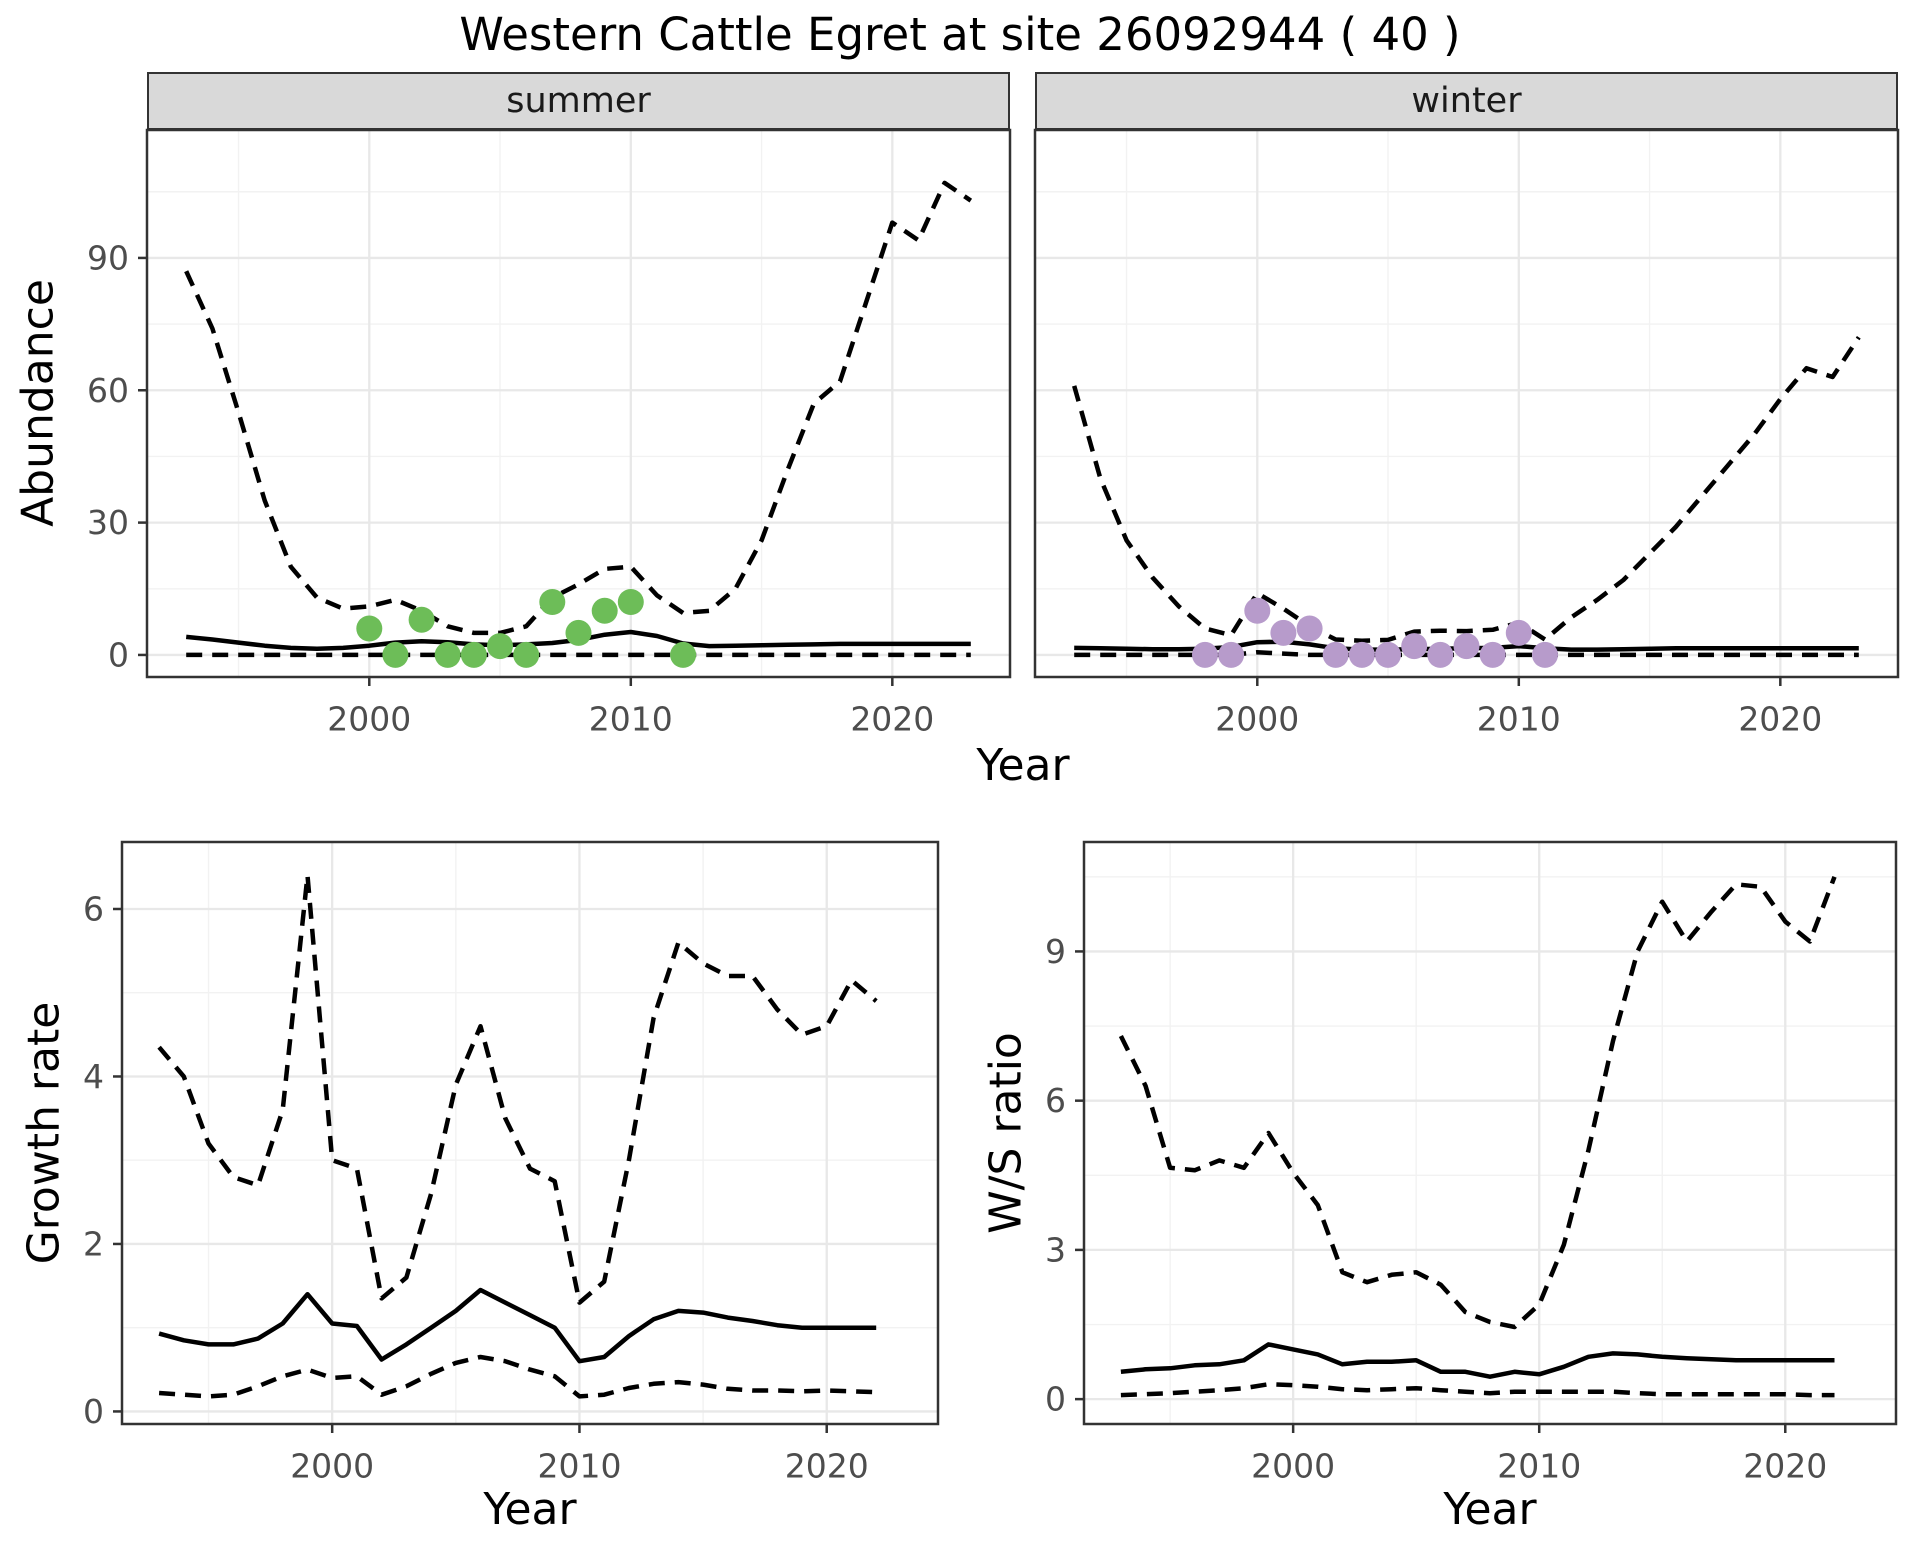 The height and width of the screenshot is (1560, 1920). What do you see at coordinates (1023, 765) in the screenshot?
I see `abundance-x-axis-title: Year` at bounding box center [1023, 765].